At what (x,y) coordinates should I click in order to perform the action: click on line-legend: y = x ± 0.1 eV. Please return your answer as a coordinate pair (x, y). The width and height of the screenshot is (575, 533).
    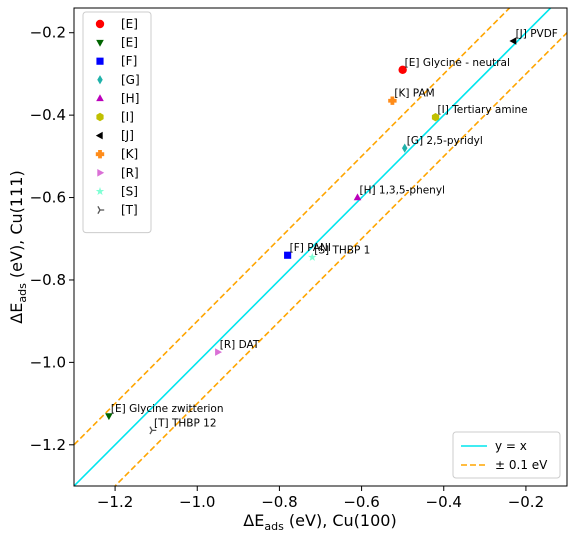
    Looking at the image, I should click on (506, 455).